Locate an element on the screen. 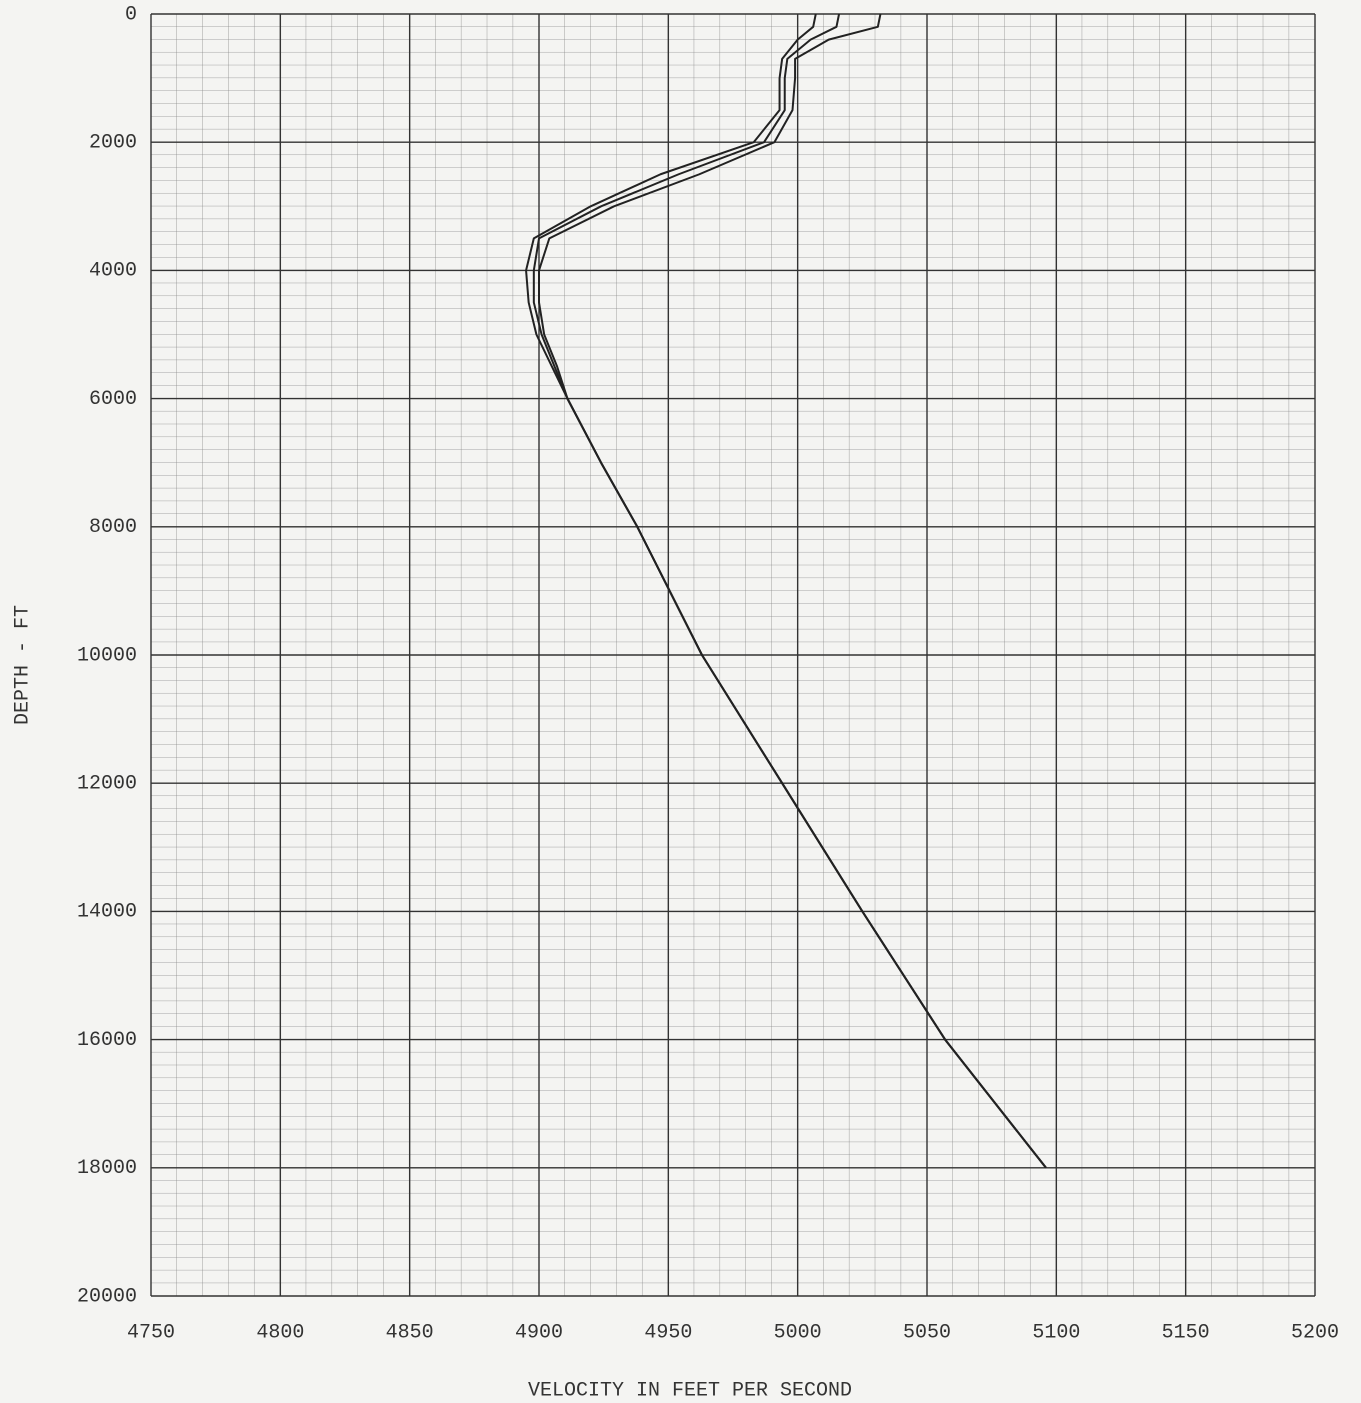  x-tick-label: 5200 is located at coordinates (1315, 1332).